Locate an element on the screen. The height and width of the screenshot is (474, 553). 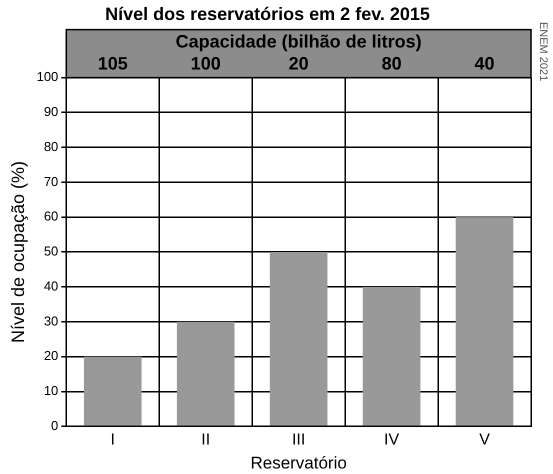
y-tick-label: 60 is located at coordinates (51, 216).